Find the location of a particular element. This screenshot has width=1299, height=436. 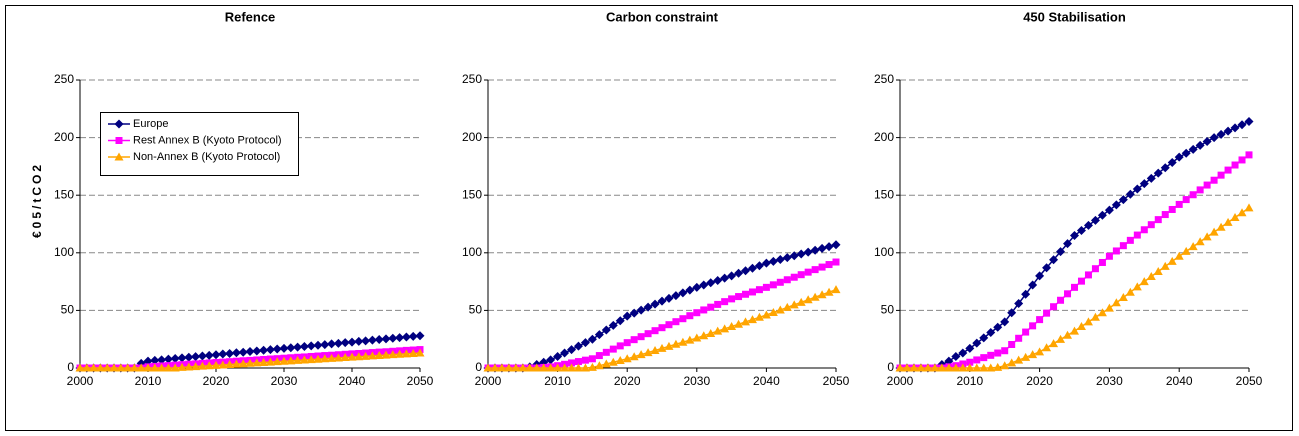

y-tick-label: 250 is located at coordinates (472, 79).